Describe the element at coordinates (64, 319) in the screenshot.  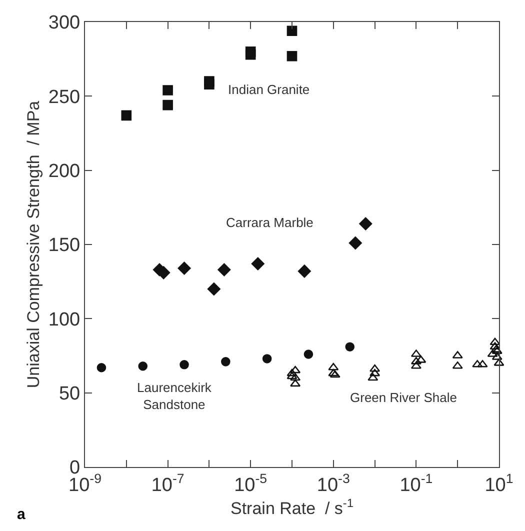
I see `y-tick-label: 100` at that location.